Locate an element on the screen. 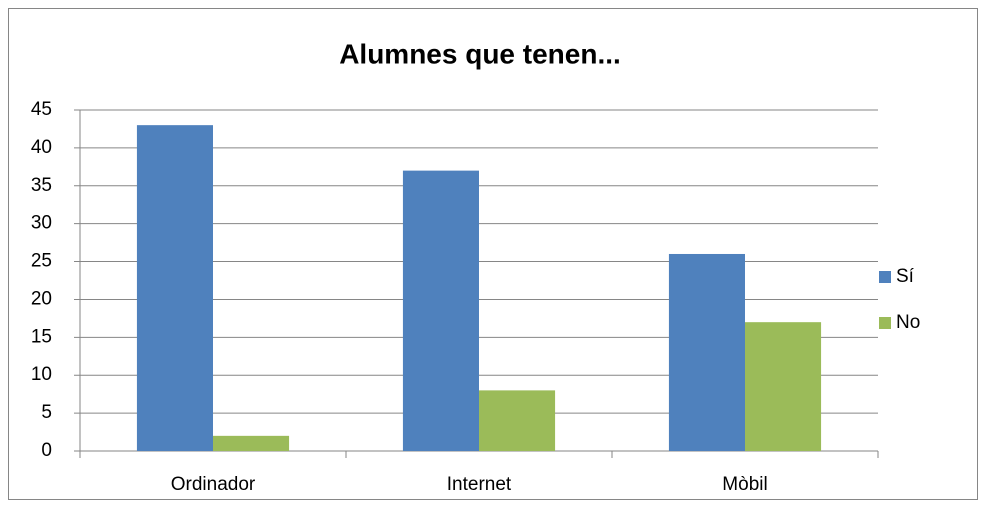  y-tick-label: 0 is located at coordinates (46, 450).